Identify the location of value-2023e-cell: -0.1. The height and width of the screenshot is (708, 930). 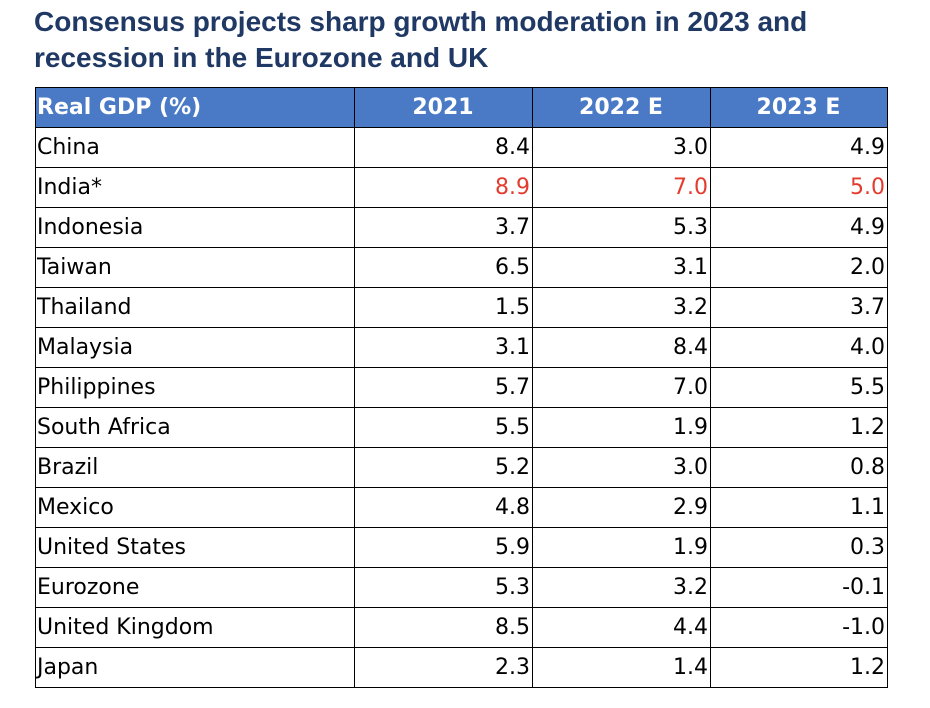
(799, 587).